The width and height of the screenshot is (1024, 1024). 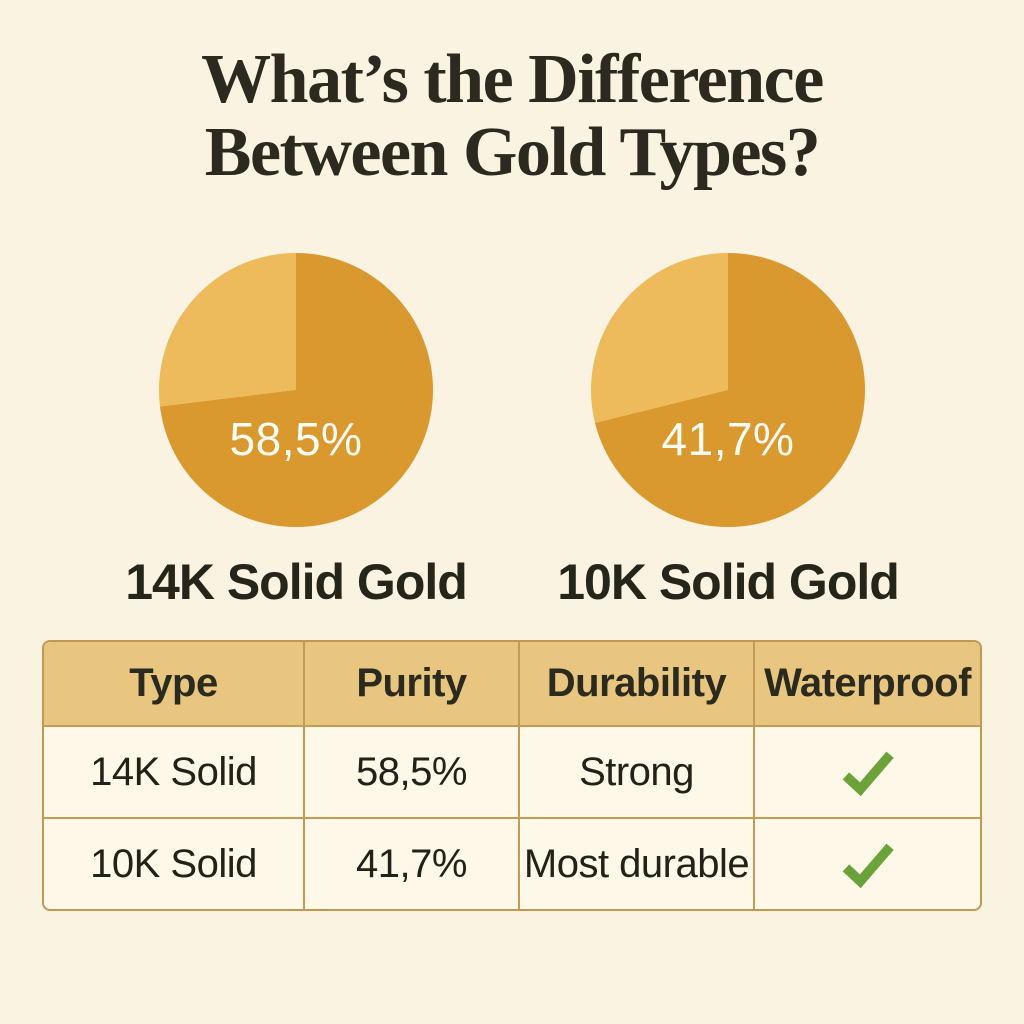 What do you see at coordinates (410, 771) in the screenshot?
I see `table-cell-14k-purity: 58,5%` at bounding box center [410, 771].